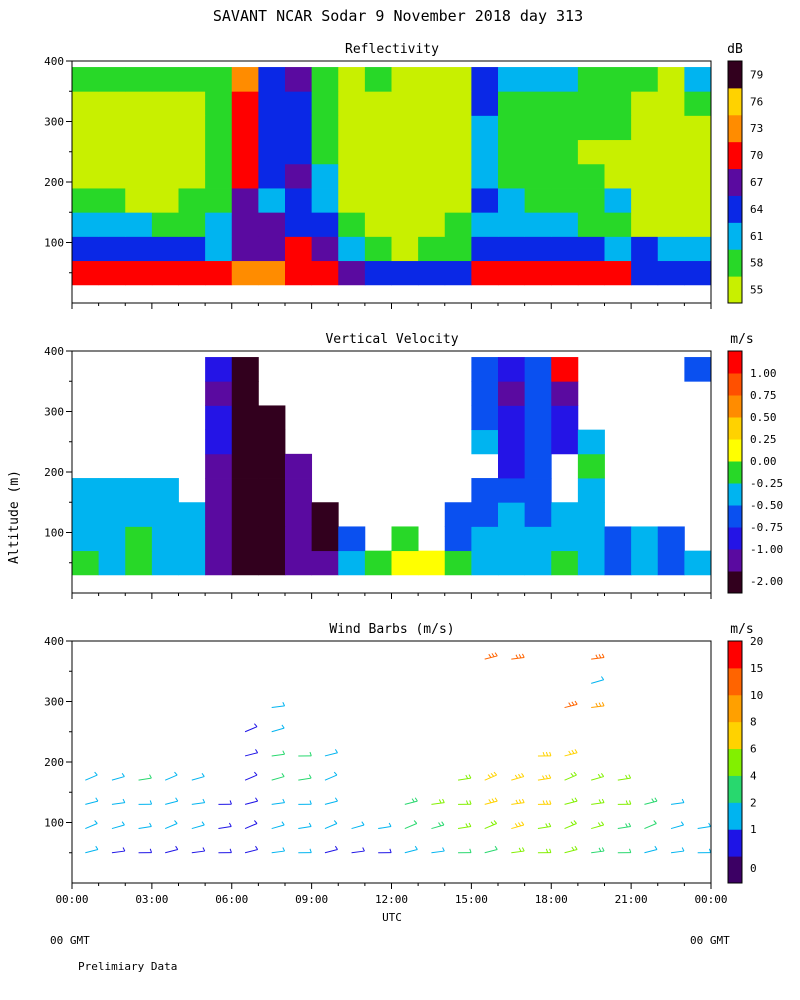 The image size is (800, 1000). Describe the element at coordinates (756, 668) in the screenshot. I see `colorbar-label: 15` at that location.